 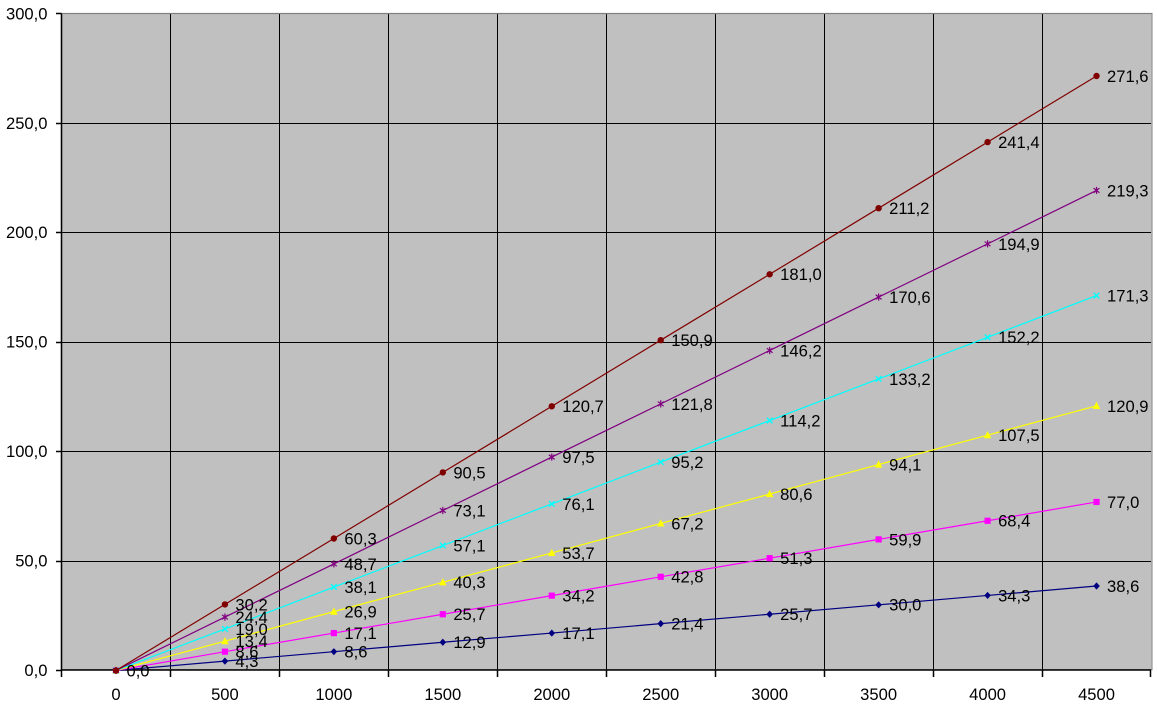 What do you see at coordinates (687, 462) in the screenshot?
I see `svg-text: 95,2` at bounding box center [687, 462].